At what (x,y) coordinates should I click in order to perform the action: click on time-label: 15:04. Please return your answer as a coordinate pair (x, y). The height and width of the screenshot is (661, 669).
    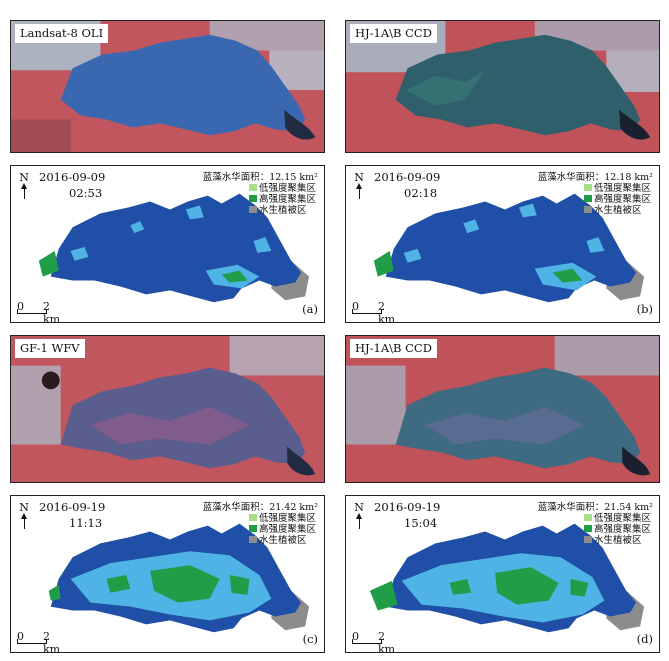
    Looking at the image, I should click on (421, 523).